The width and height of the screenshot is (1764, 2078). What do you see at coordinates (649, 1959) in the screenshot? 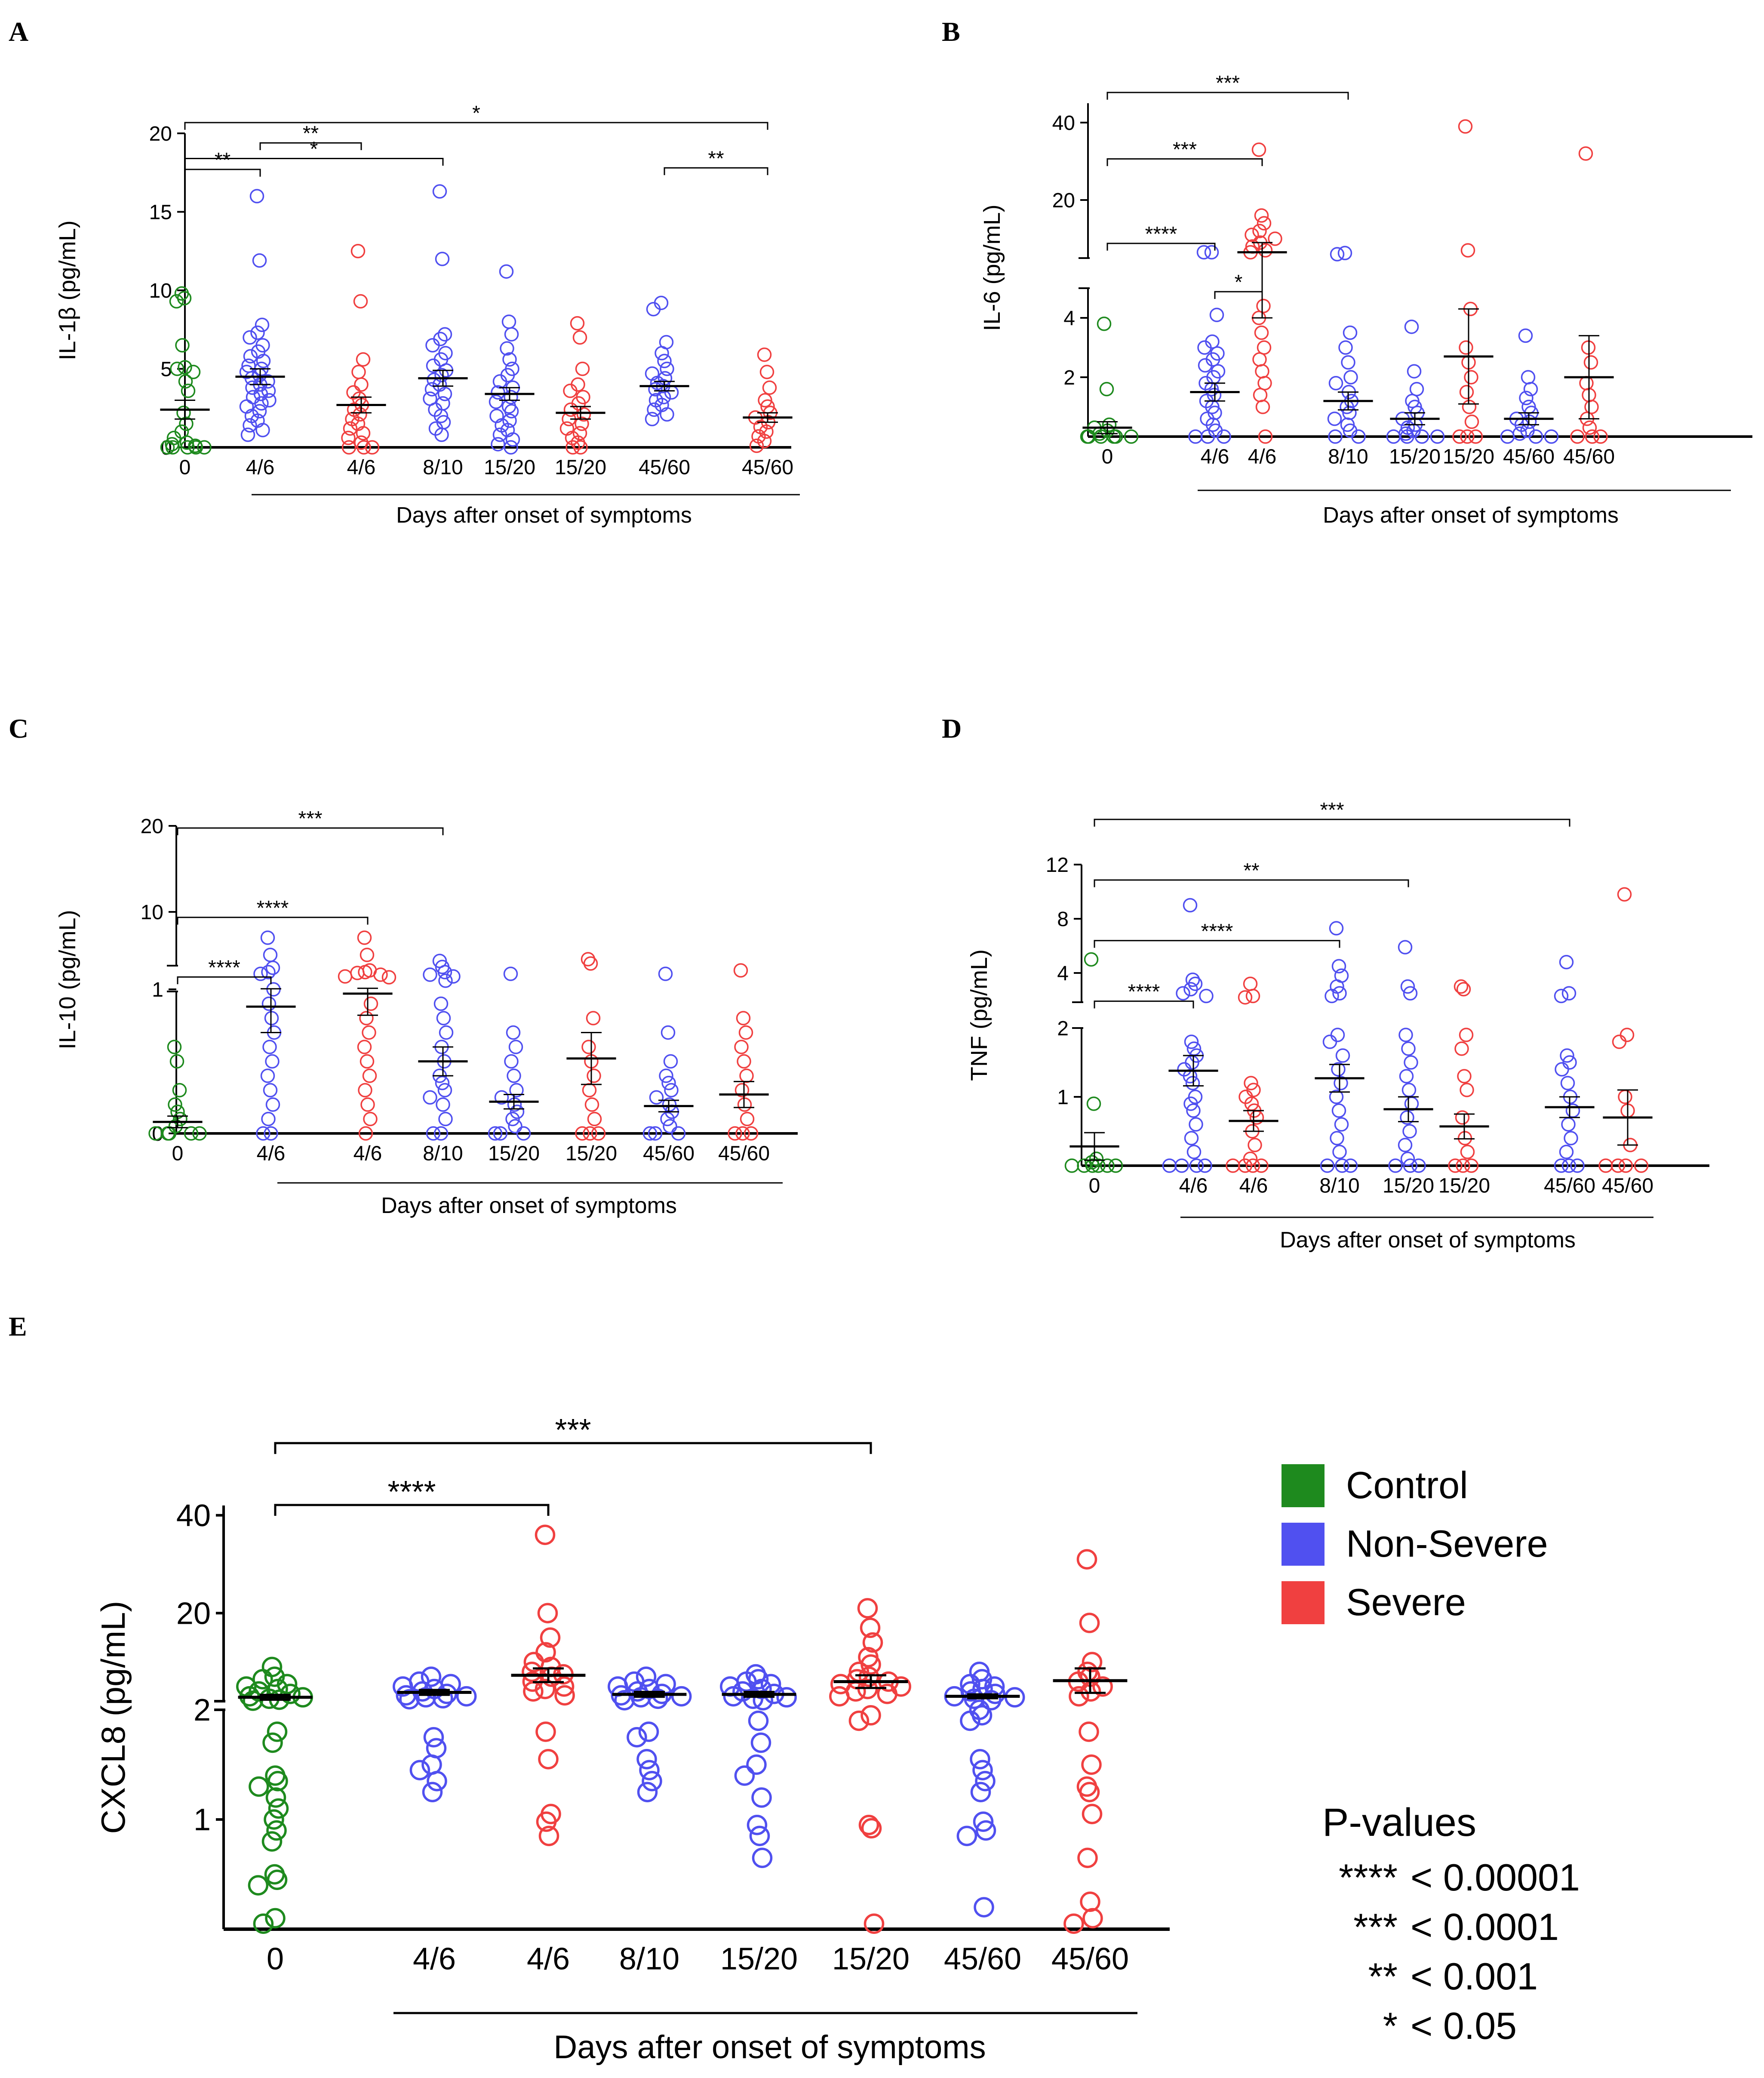
I see `x-tick-label: 8/10` at bounding box center [649, 1959].